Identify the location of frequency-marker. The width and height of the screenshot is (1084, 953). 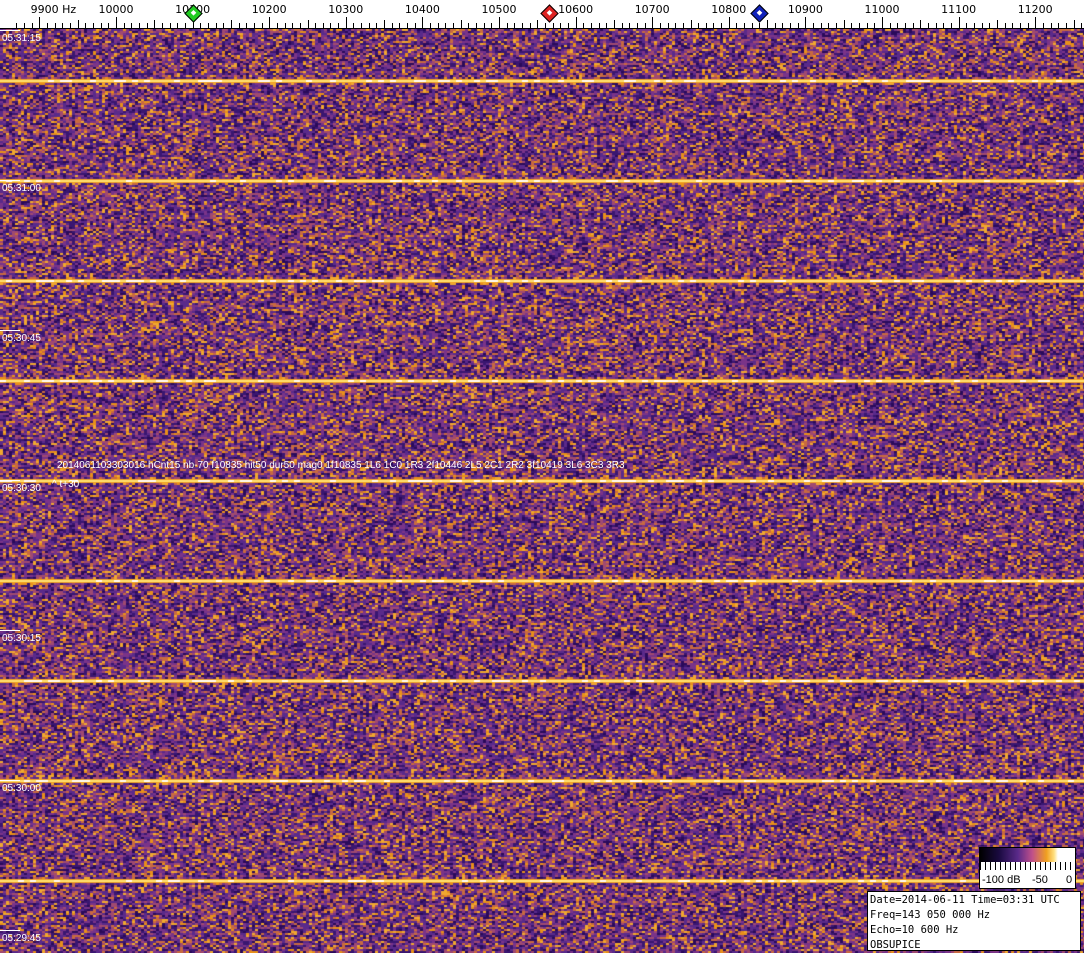
(549, 13).